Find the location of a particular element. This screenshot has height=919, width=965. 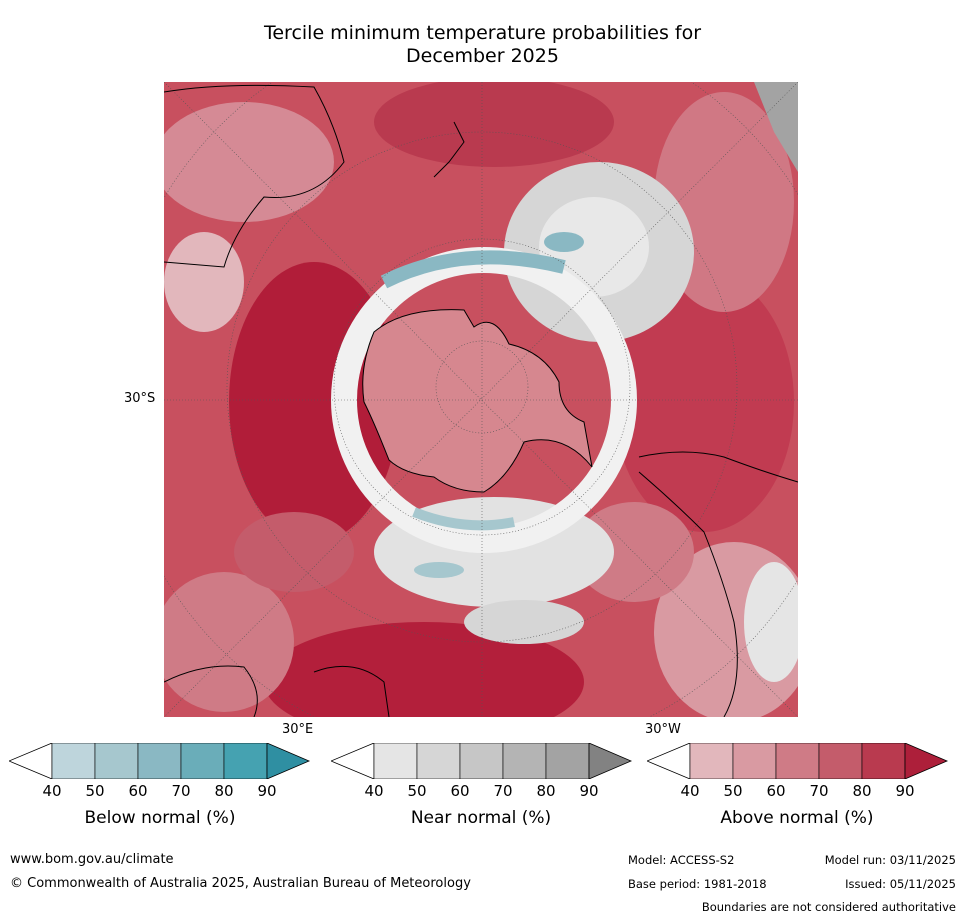

colorbar-near-normal is located at coordinates (481, 762).